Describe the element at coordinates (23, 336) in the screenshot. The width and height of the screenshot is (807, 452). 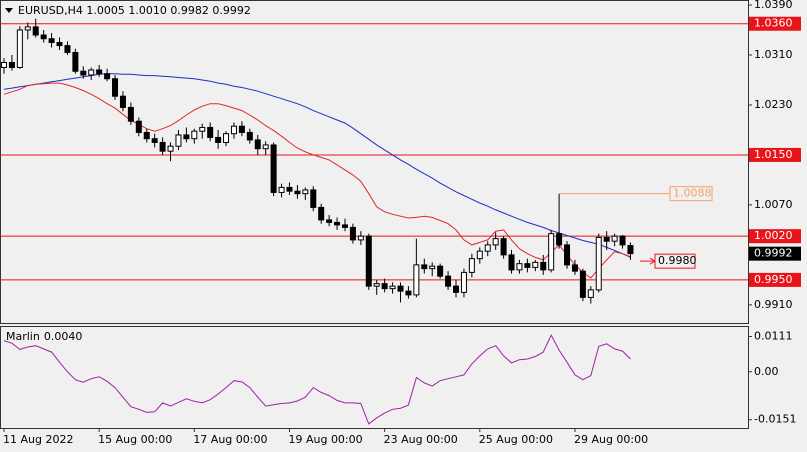
I see `indicator-name: Marlin` at that location.